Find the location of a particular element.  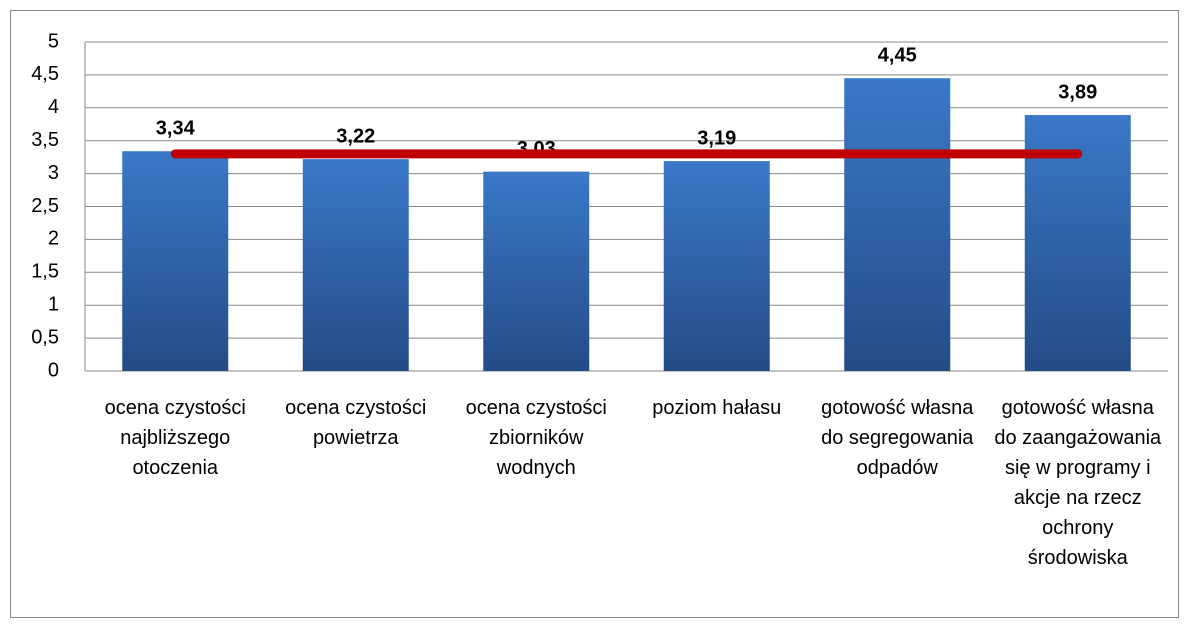

x-tick-label: ocena czystości powietrza is located at coordinates (356, 423).